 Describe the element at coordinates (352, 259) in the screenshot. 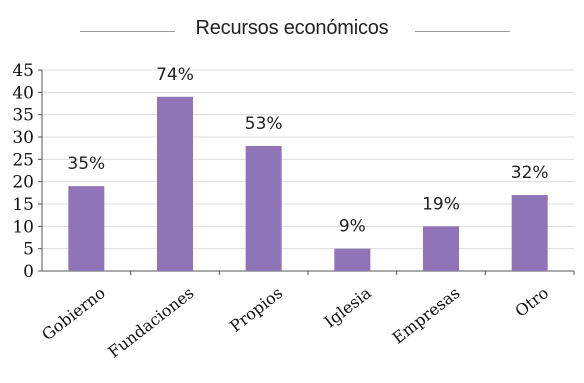

I see `bar-iglesia` at that location.